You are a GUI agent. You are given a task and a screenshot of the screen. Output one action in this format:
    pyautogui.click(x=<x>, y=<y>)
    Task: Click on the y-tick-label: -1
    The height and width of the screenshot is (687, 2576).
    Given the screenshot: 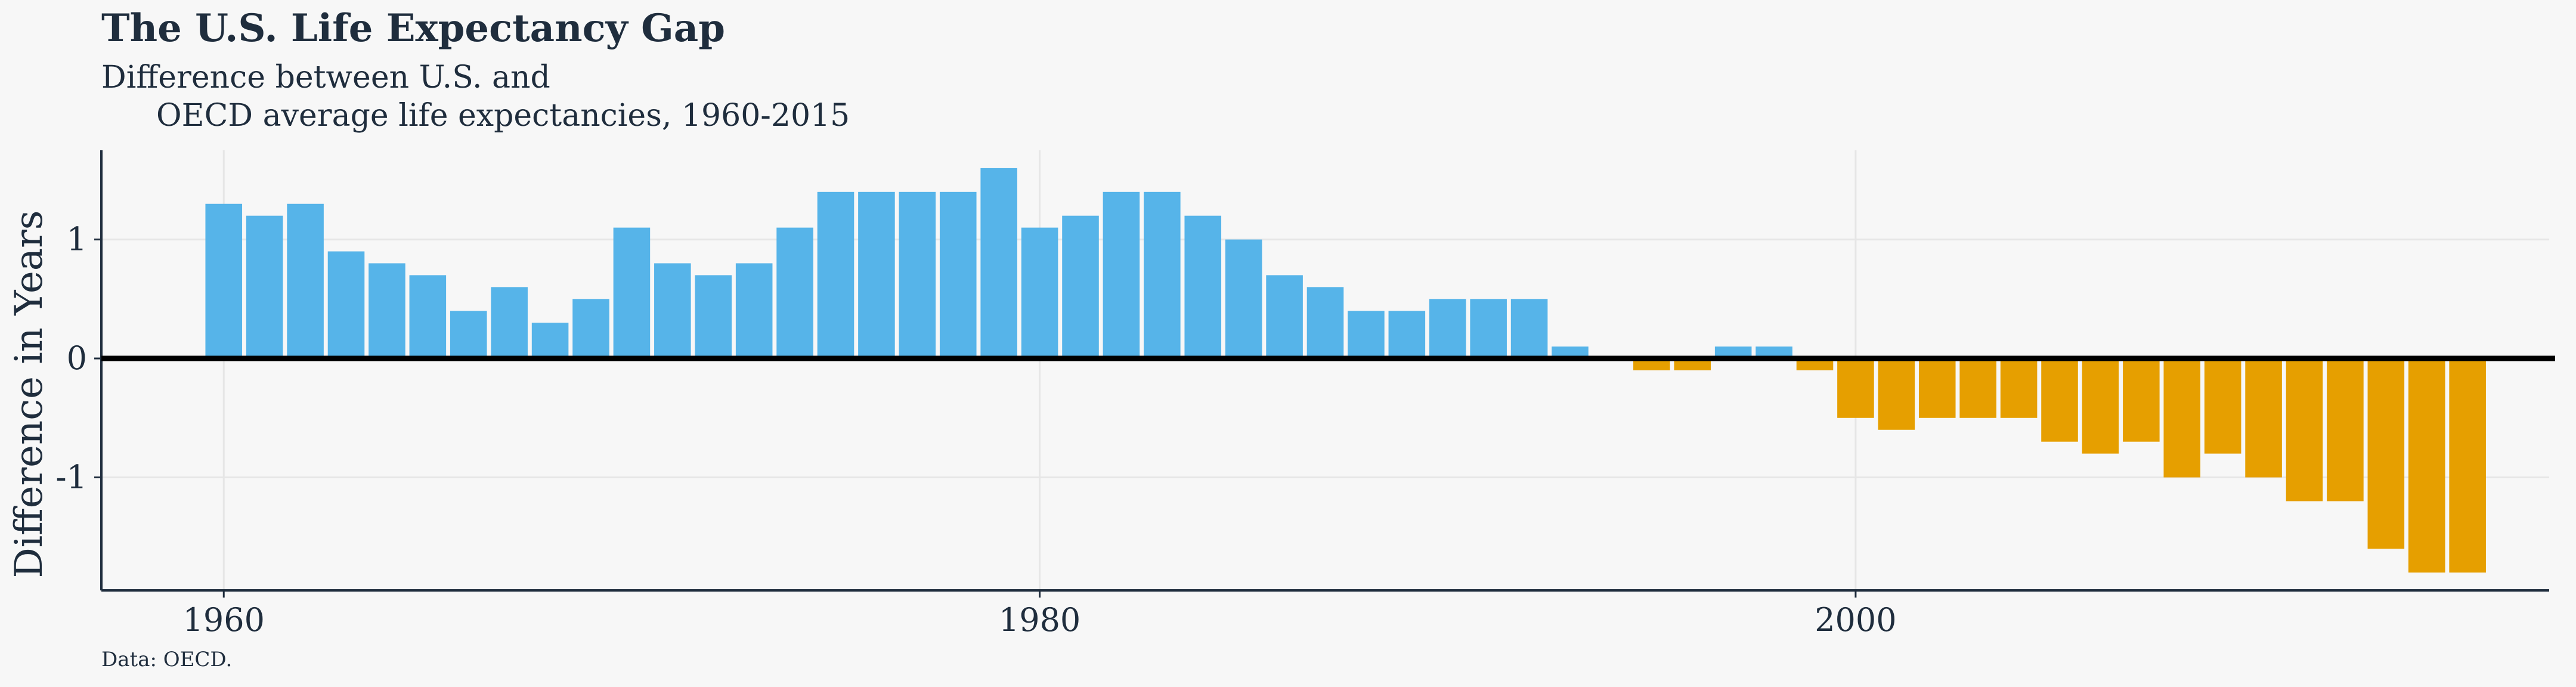 What is the action you would take?
    pyautogui.click(x=71, y=477)
    